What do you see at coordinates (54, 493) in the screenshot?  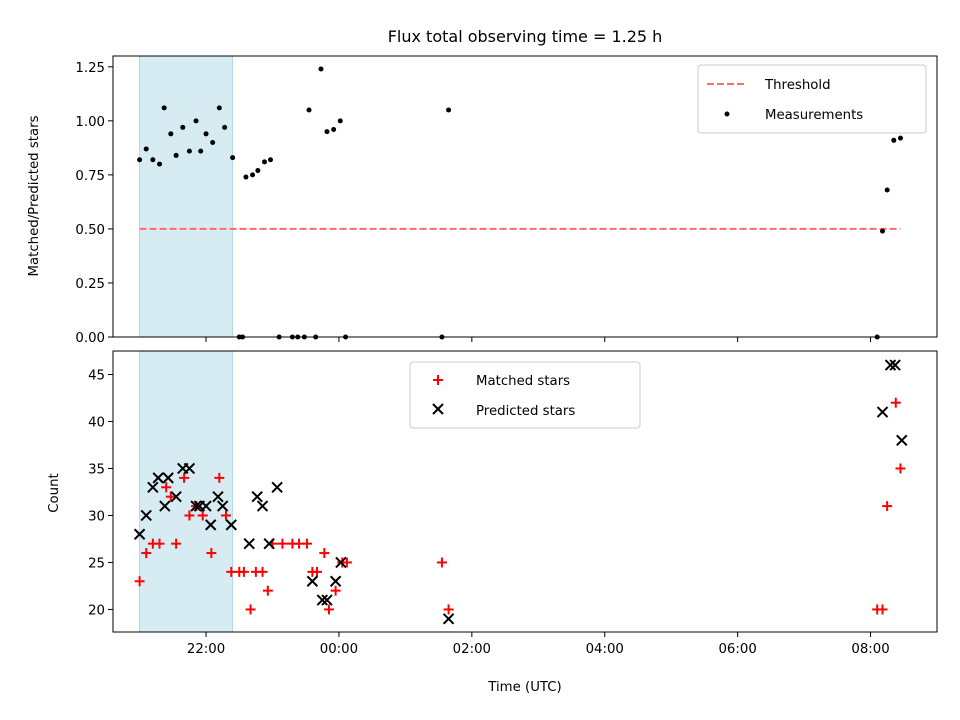 I see `bottom-y-axis-label: Count` at bounding box center [54, 493].